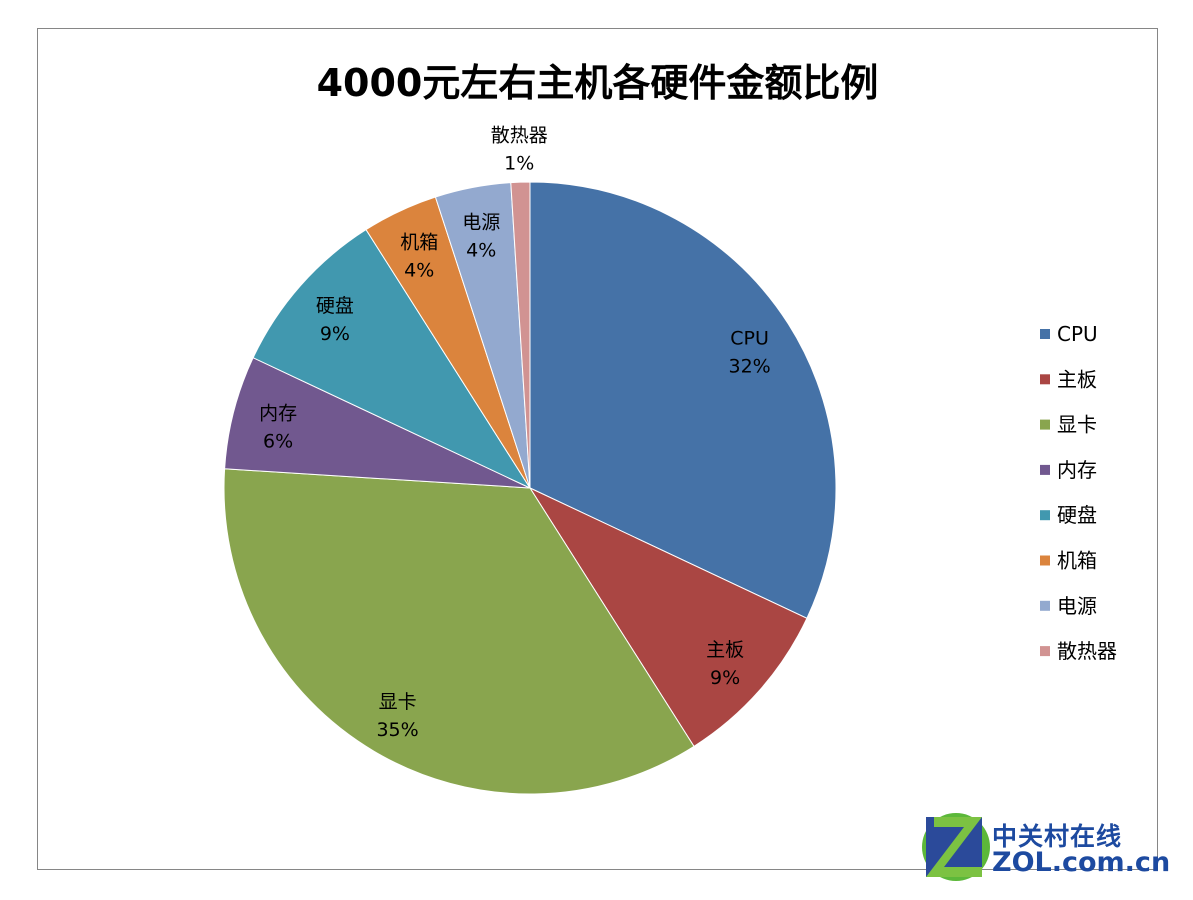 The image size is (1193, 900). I want to click on logo-text-cn: 中关村在线, so click(1057, 836).